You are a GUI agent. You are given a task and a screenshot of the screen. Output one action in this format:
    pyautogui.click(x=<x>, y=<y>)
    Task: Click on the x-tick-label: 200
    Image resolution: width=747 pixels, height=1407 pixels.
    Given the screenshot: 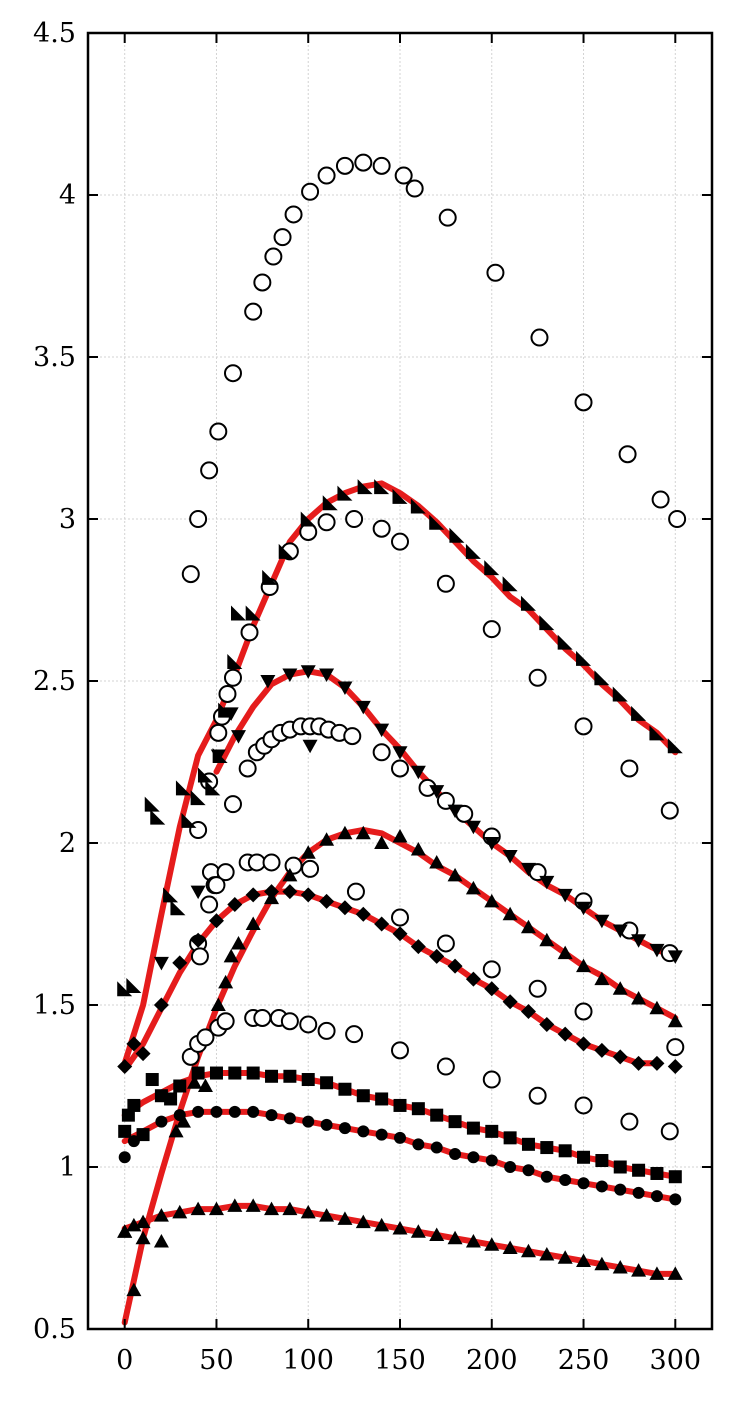 What is the action you would take?
    pyautogui.click(x=492, y=1360)
    